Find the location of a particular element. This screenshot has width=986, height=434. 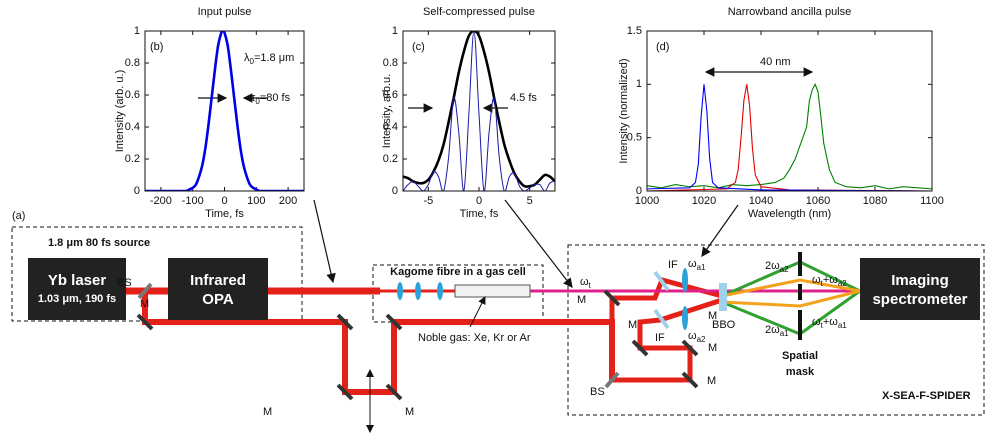

gas-arrow is located at coordinates (477, 312).